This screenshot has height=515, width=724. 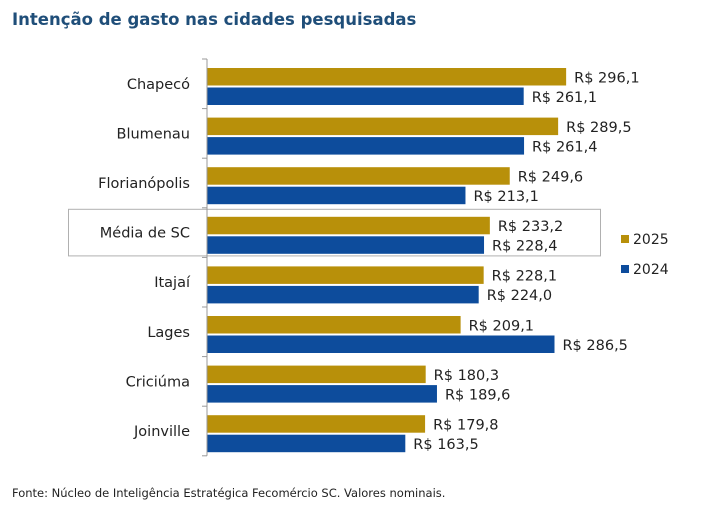 I want to click on category-label: Itajaí, so click(x=172, y=283).